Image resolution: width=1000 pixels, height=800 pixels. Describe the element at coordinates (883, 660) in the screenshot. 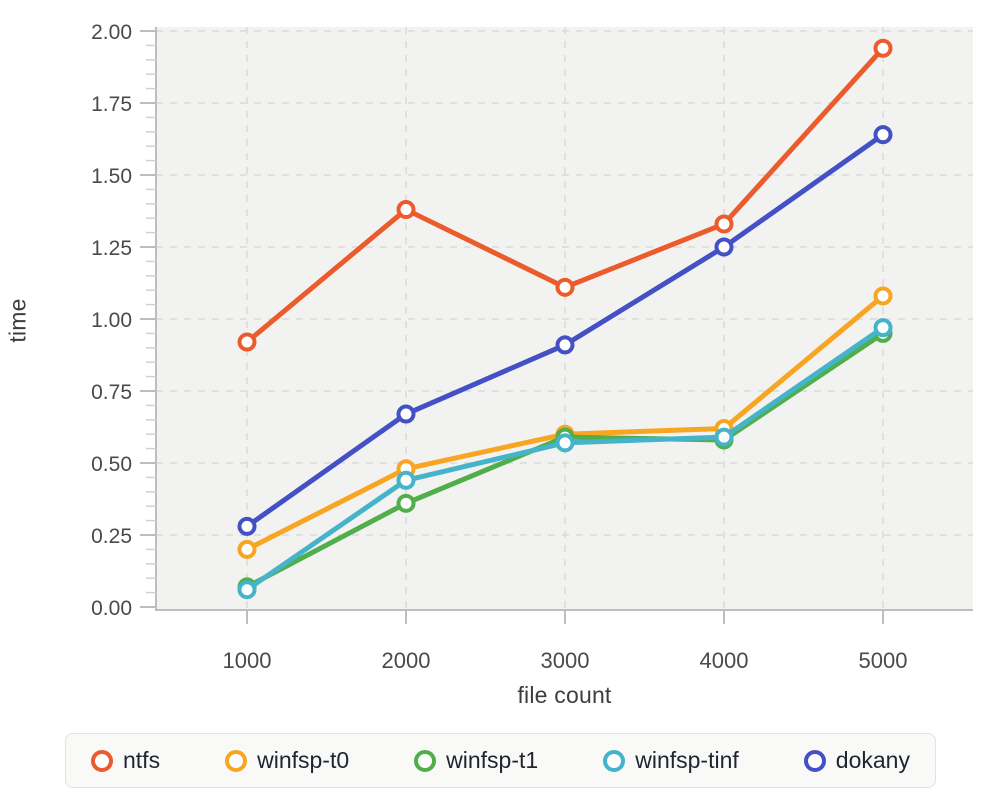

I see `x-tick-label: 5000` at that location.